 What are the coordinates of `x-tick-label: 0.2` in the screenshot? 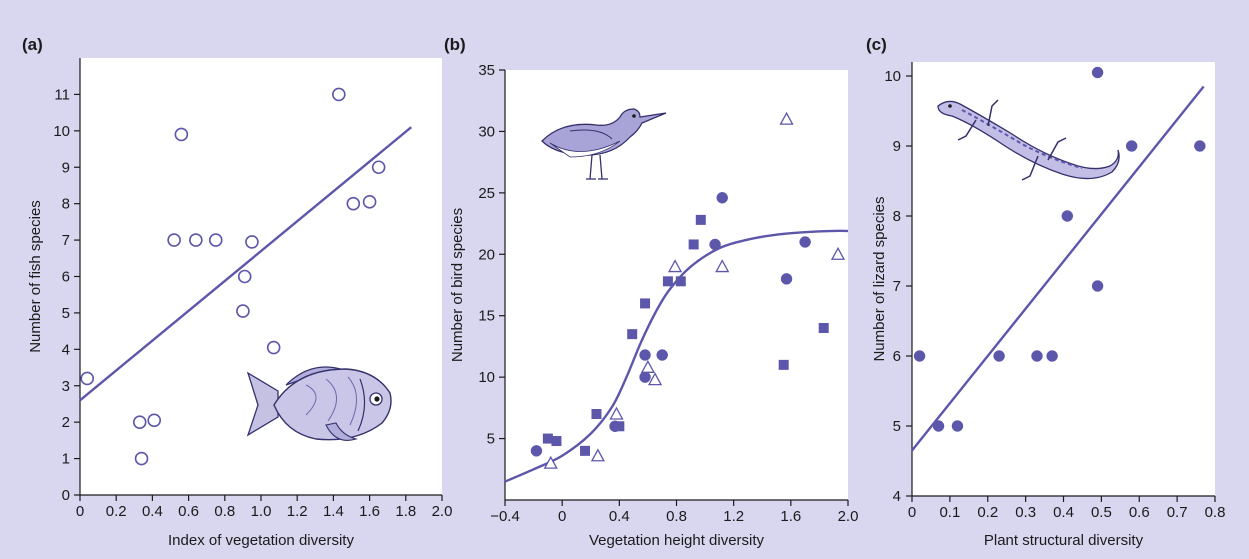 It's located at (116, 511).